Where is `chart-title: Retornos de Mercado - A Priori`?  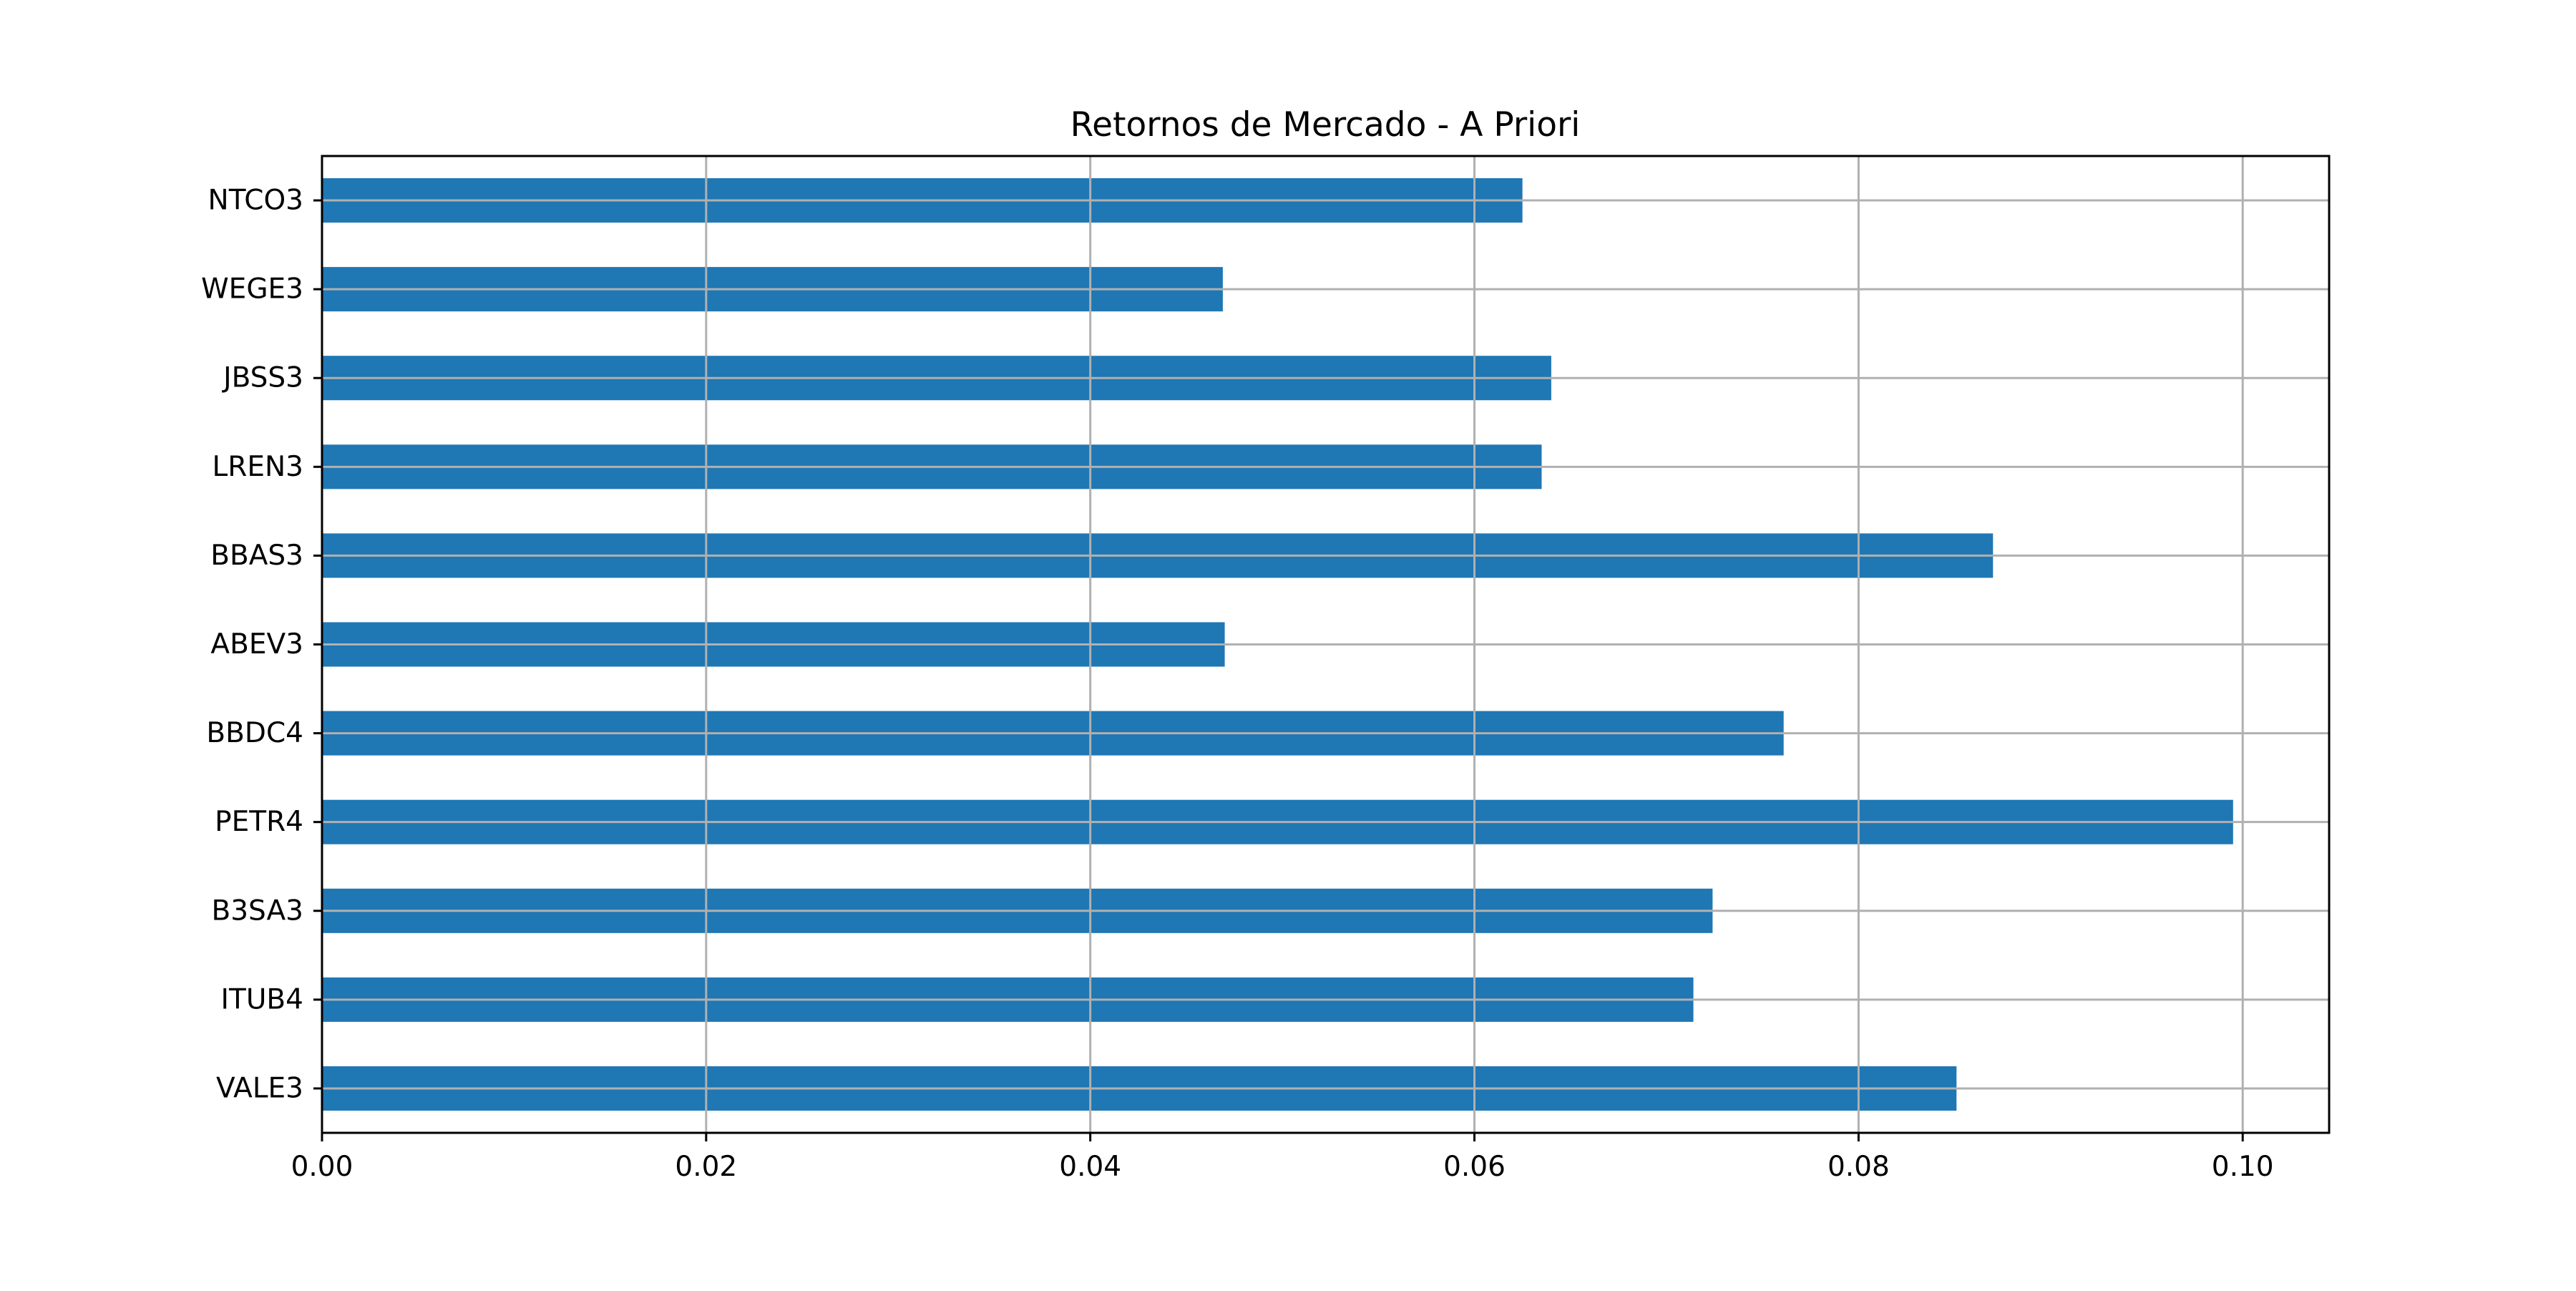 chart-title: Retornos de Mercado - A Priori is located at coordinates (1325, 125).